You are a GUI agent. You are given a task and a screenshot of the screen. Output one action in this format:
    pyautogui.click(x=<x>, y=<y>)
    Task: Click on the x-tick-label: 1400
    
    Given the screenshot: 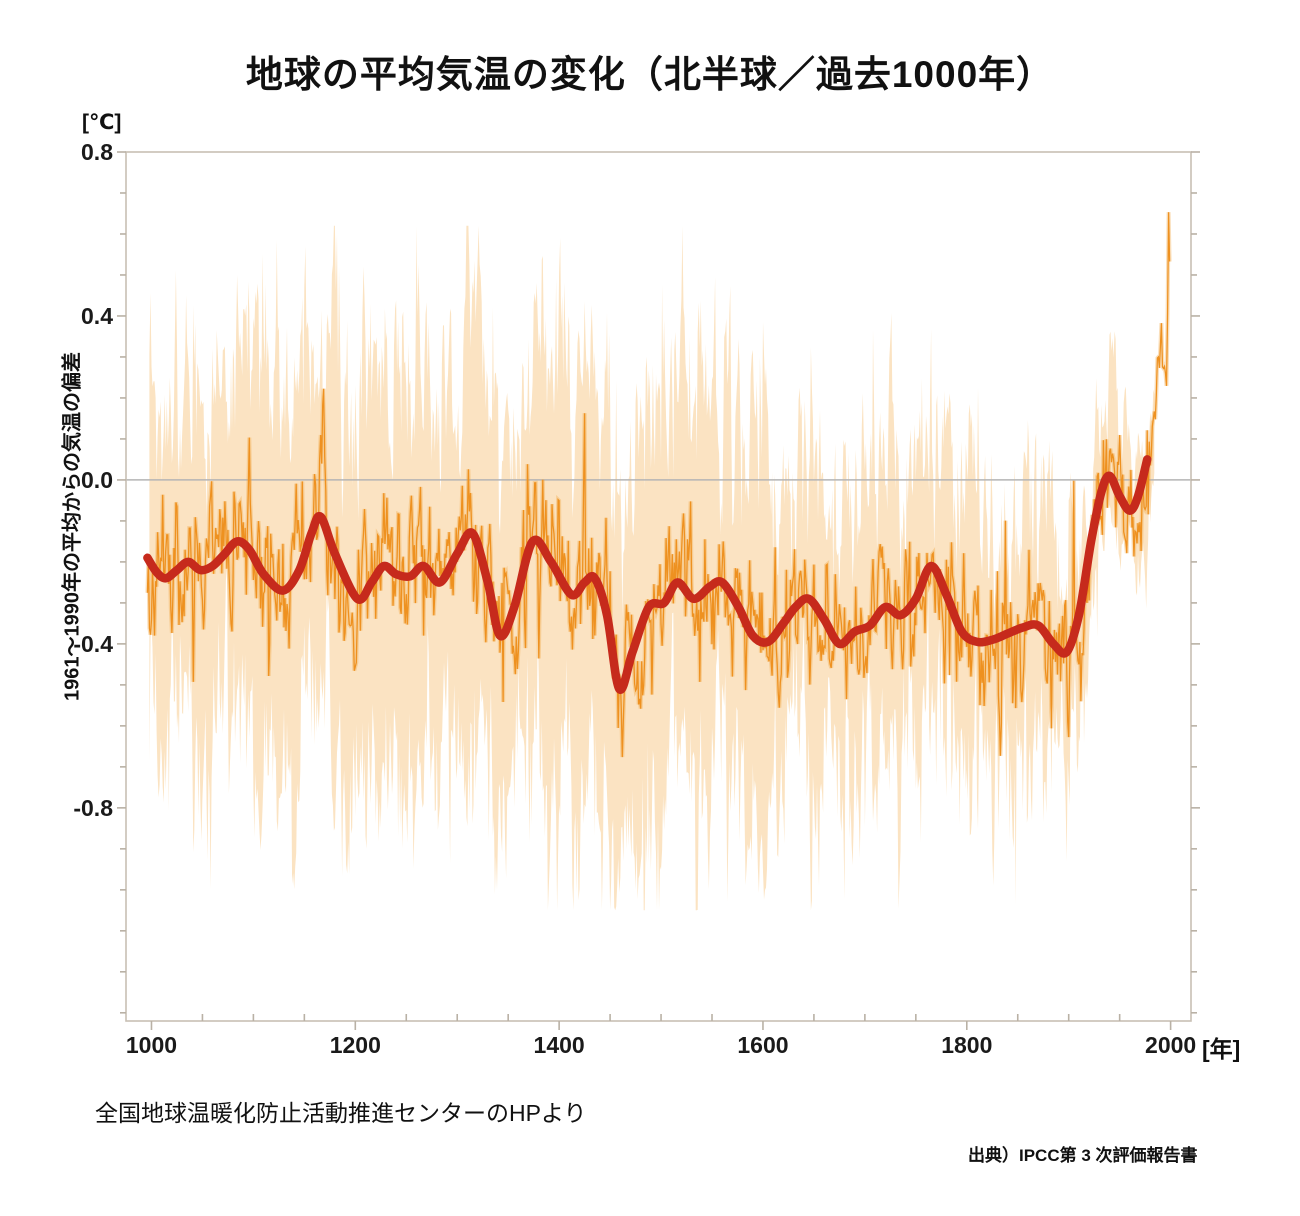 What is the action you would take?
    pyautogui.click(x=559, y=1045)
    